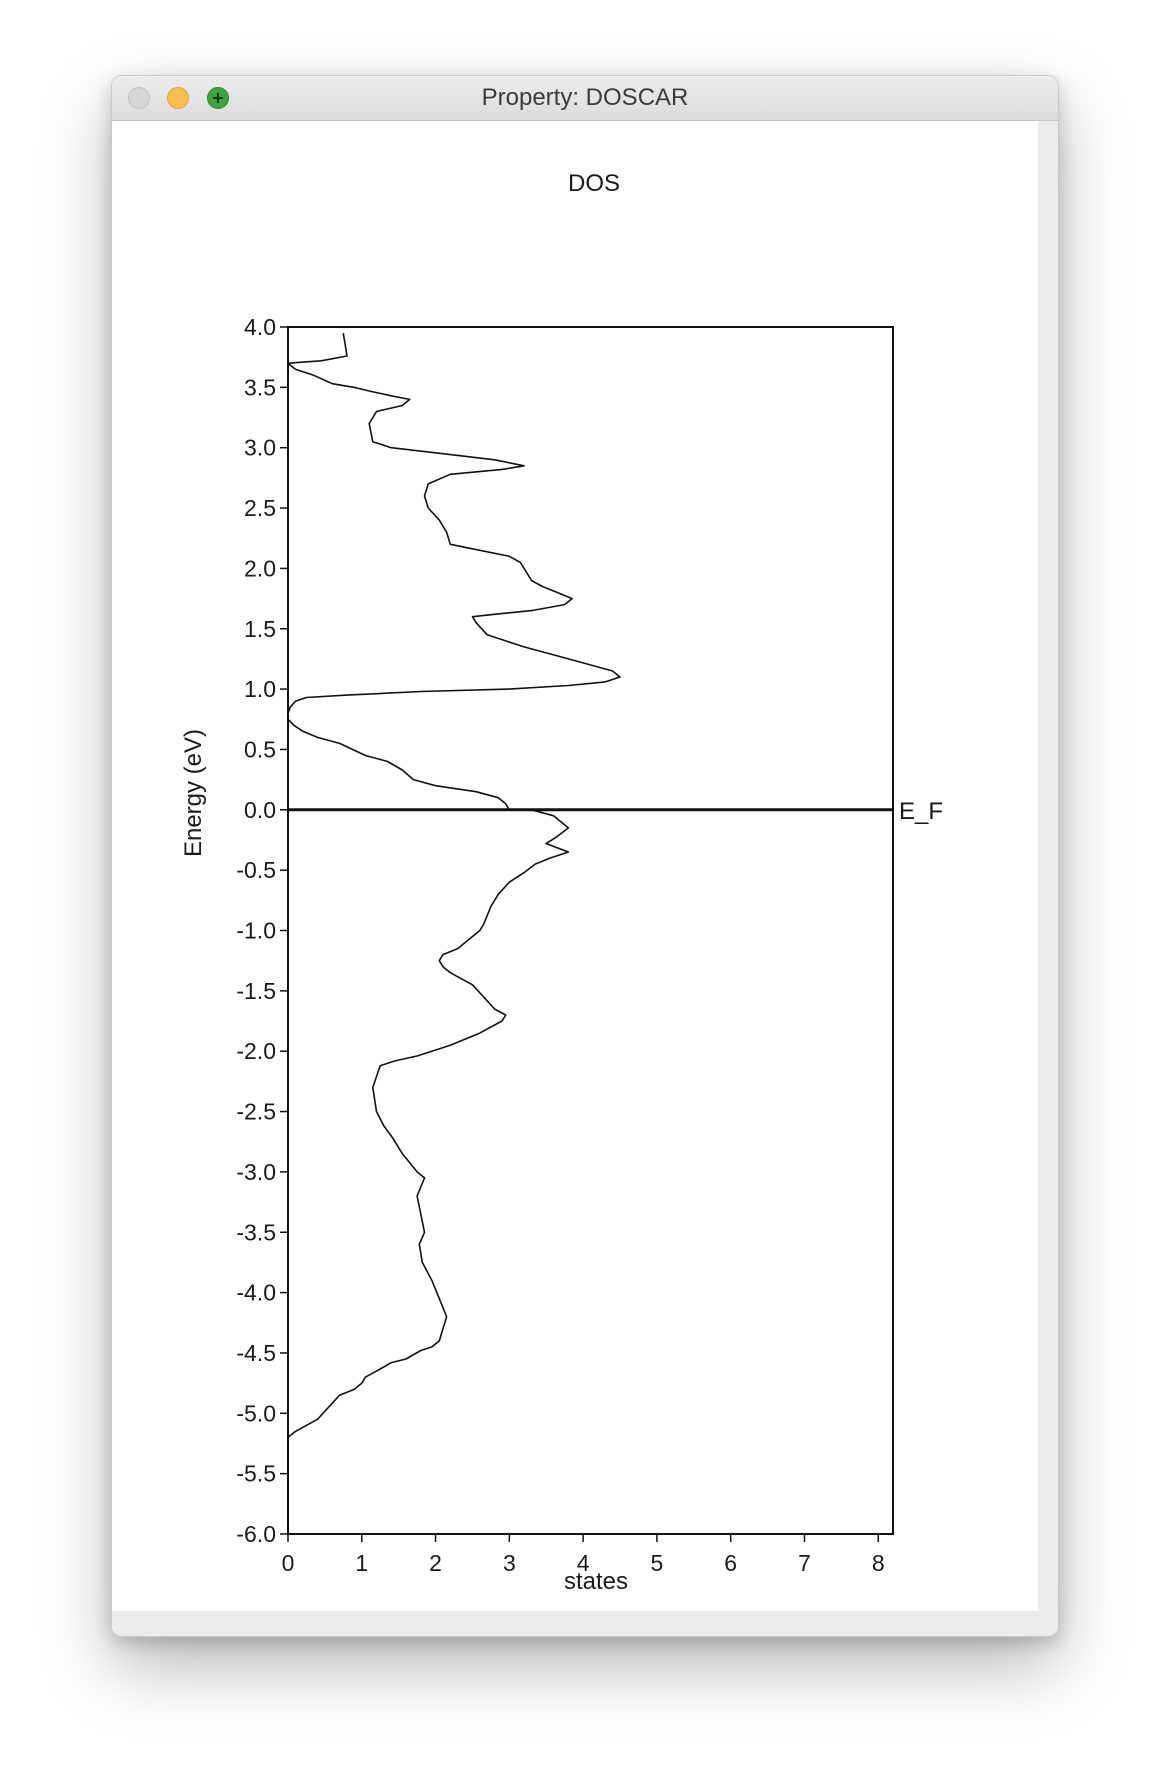 The image size is (1164, 1774). What do you see at coordinates (260, 387) in the screenshot?
I see `y-tick-label: 3.5` at bounding box center [260, 387].